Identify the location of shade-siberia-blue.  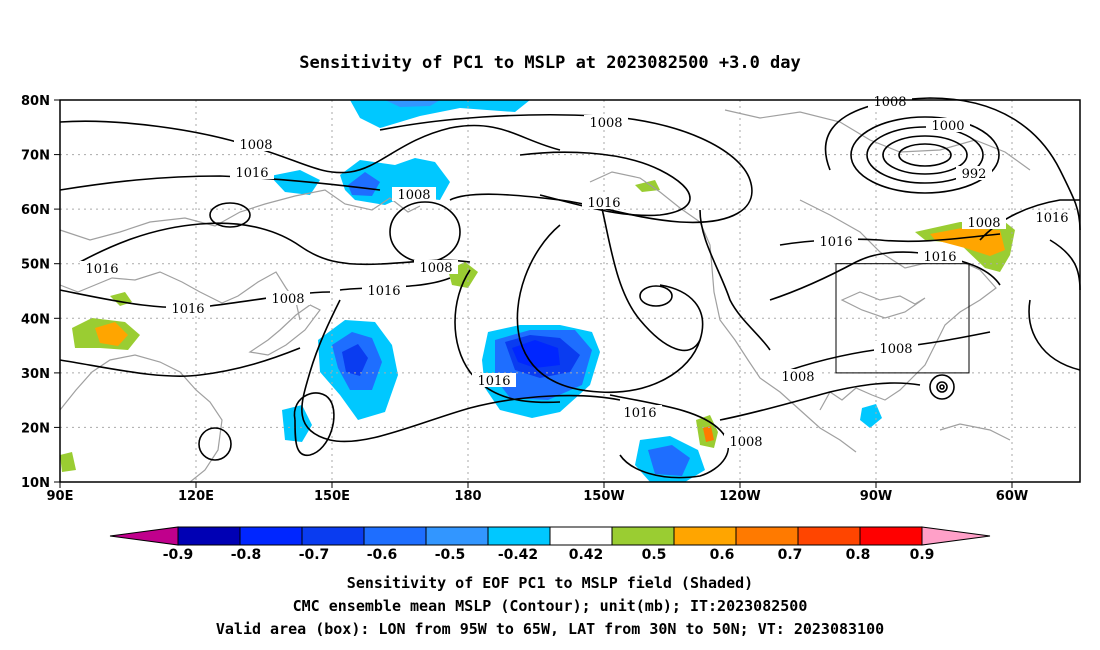
(295, 182).